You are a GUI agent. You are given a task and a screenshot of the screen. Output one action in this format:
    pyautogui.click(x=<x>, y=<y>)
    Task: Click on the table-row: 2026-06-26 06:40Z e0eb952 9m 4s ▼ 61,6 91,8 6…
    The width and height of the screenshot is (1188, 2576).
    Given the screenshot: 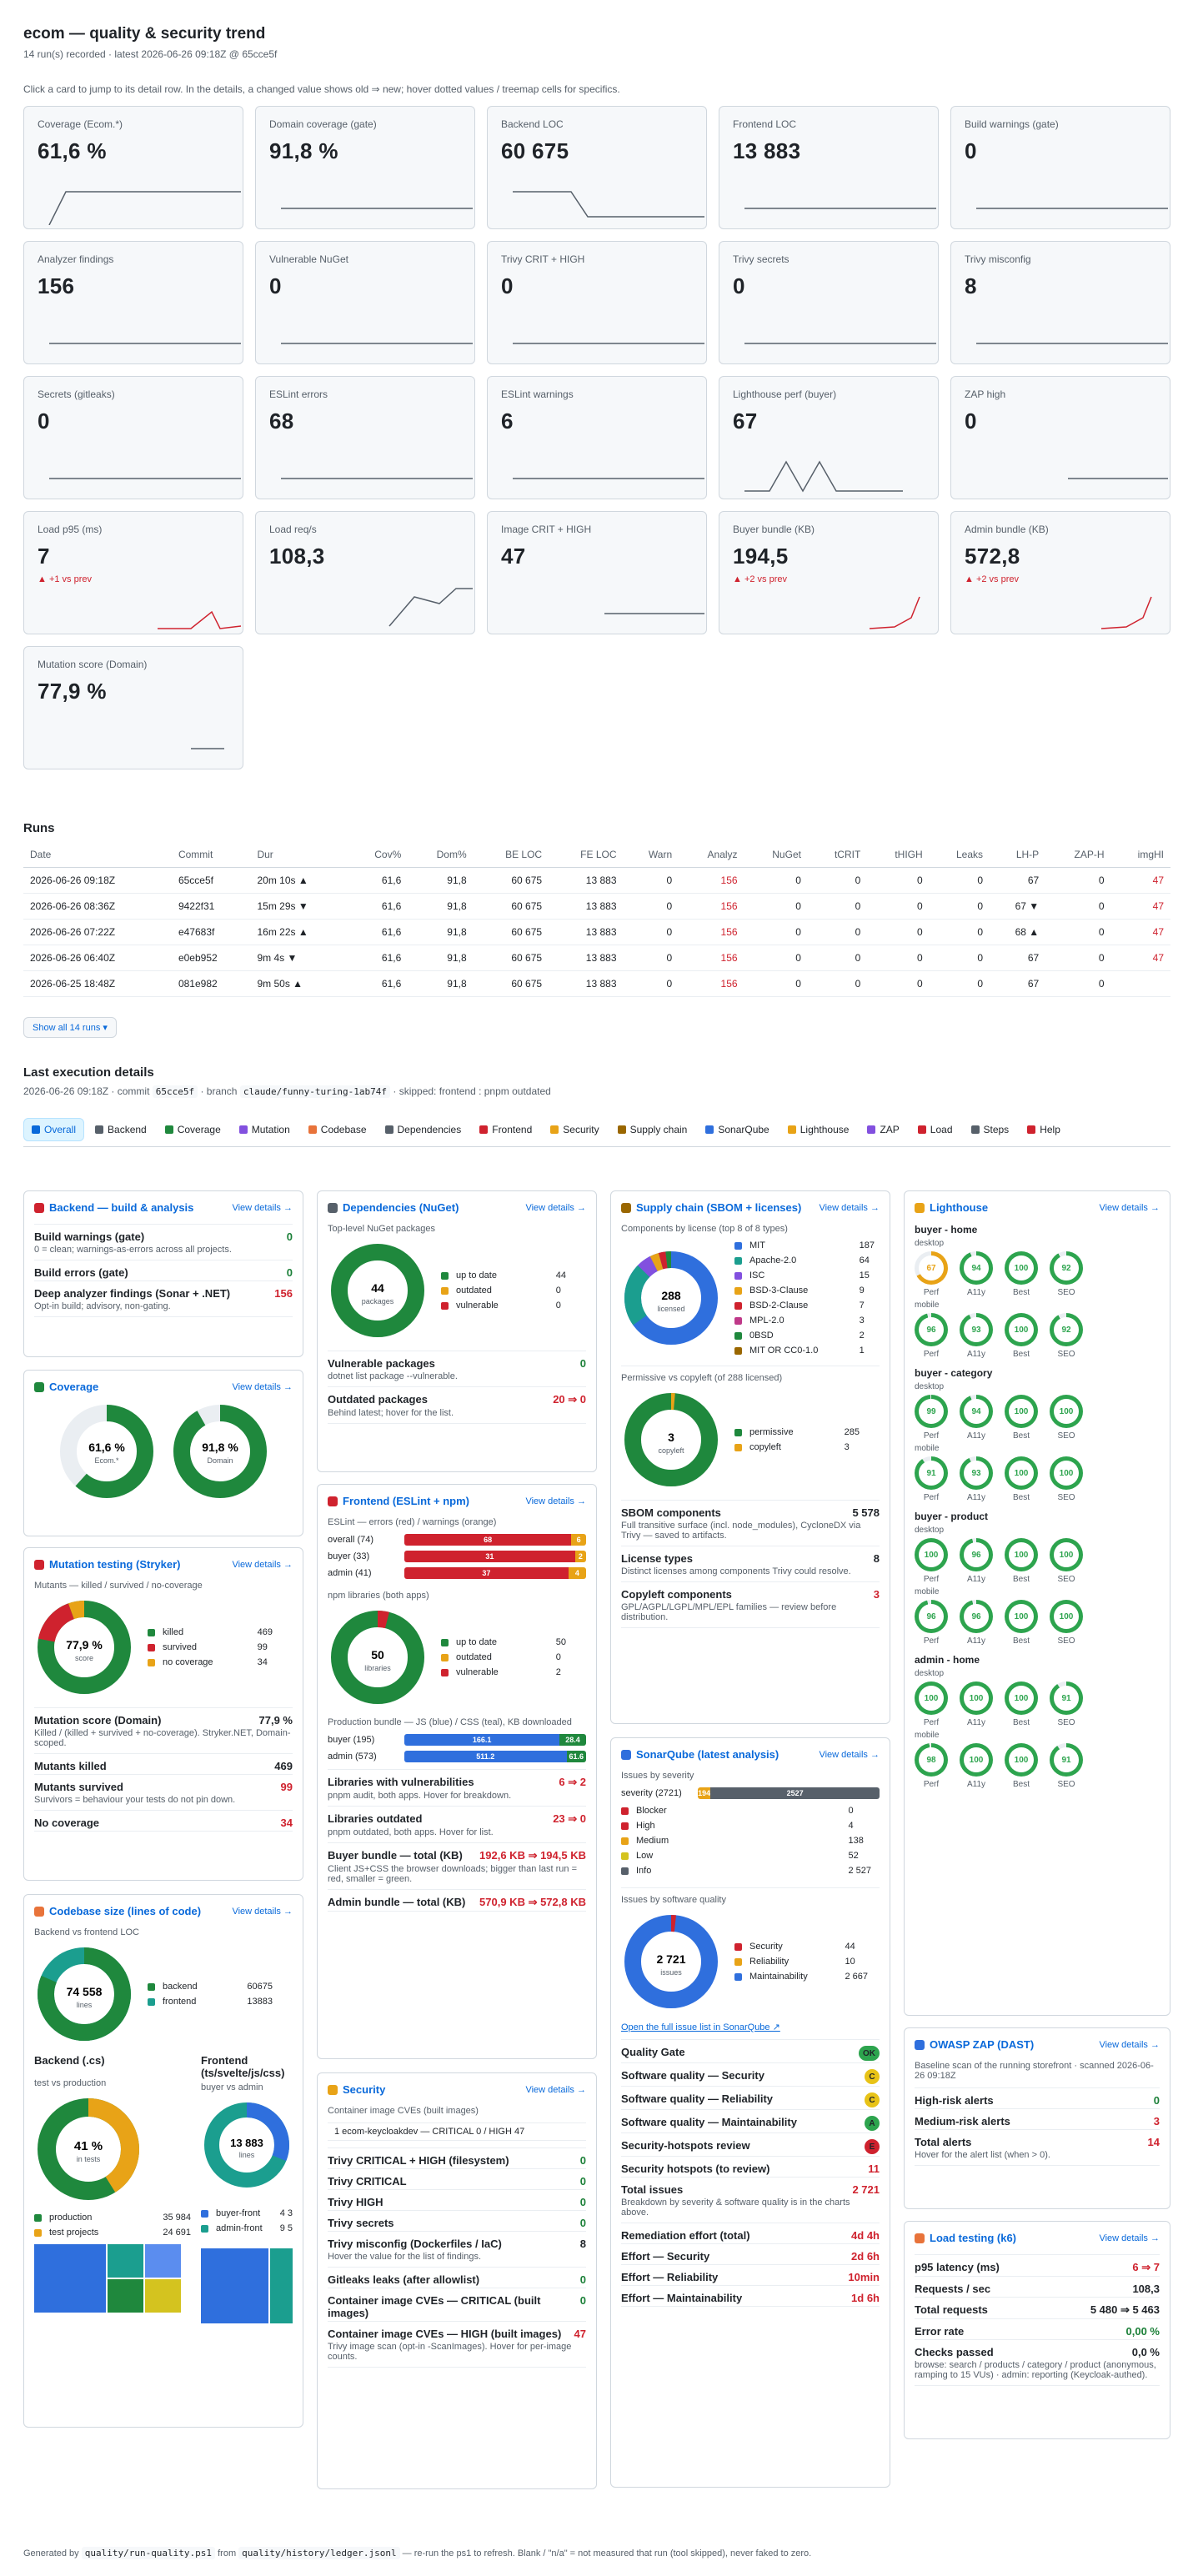 What is the action you would take?
    pyautogui.click(x=596, y=958)
    